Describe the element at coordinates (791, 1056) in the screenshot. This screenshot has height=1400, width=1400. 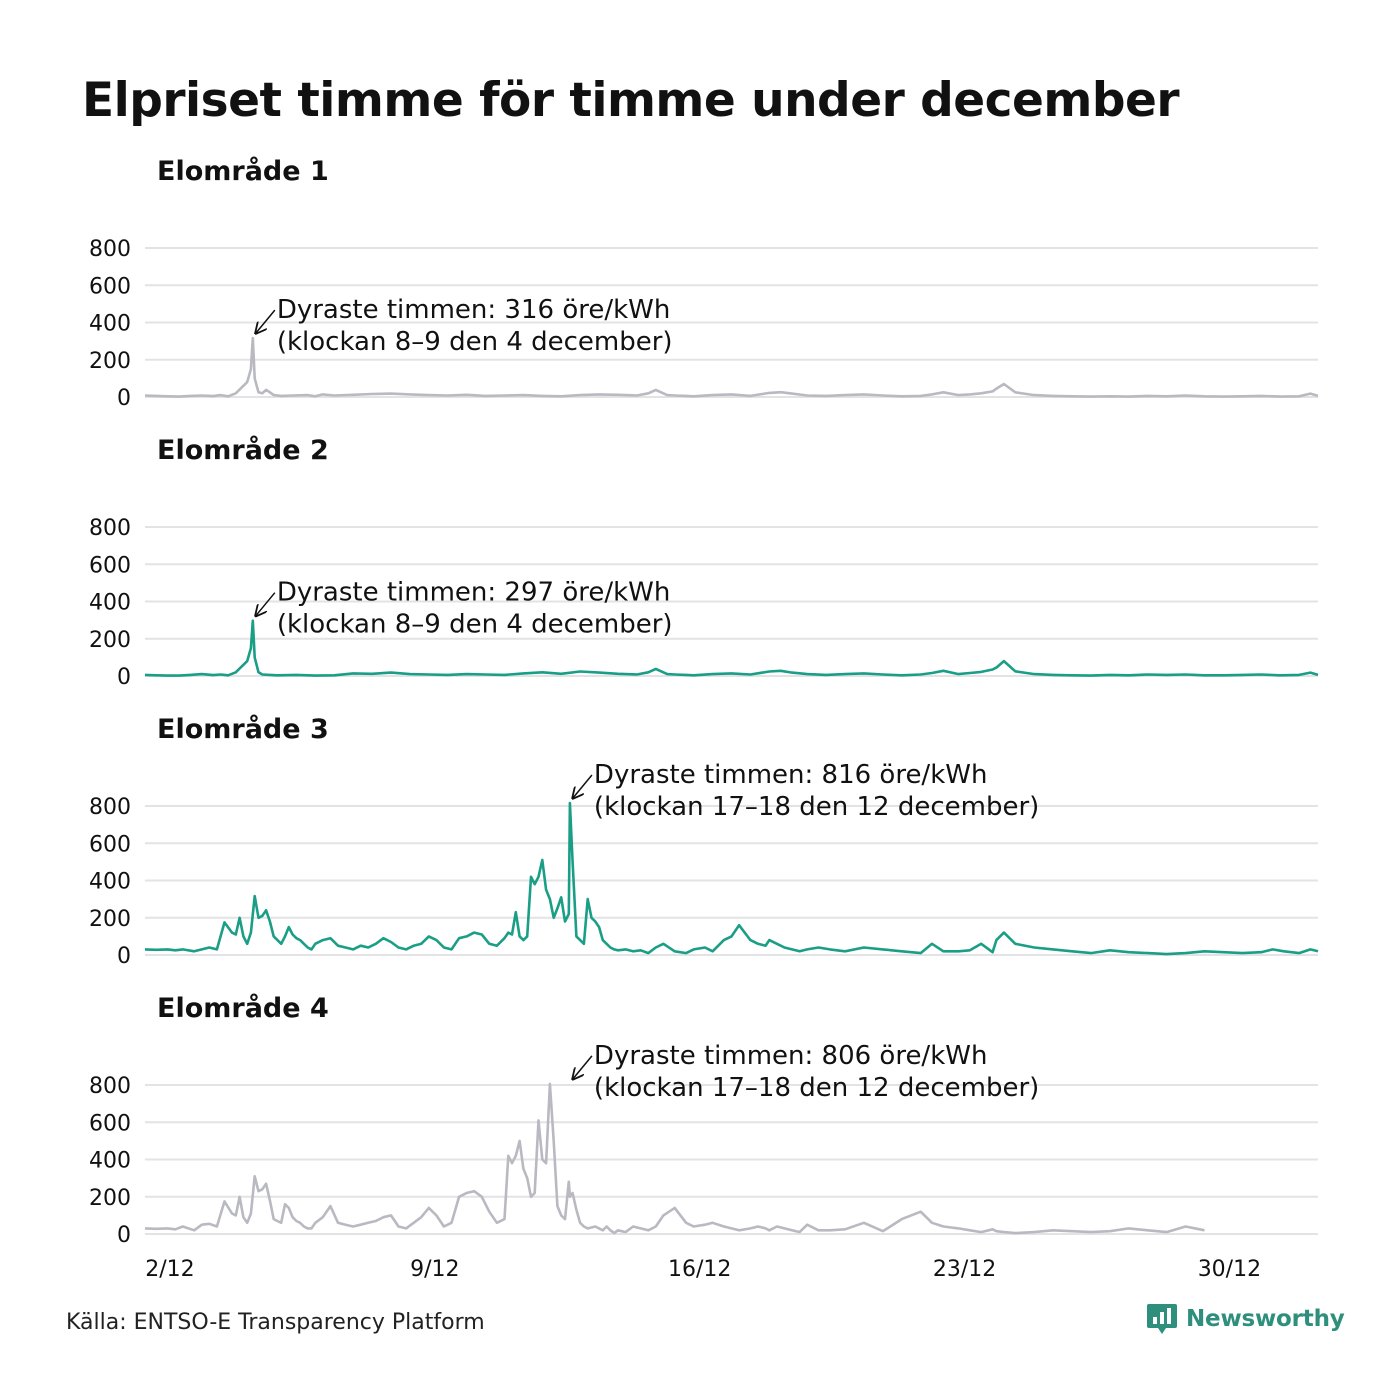
I see `annotation-text: Dyraste timmen: 806 öre/kWh` at that location.